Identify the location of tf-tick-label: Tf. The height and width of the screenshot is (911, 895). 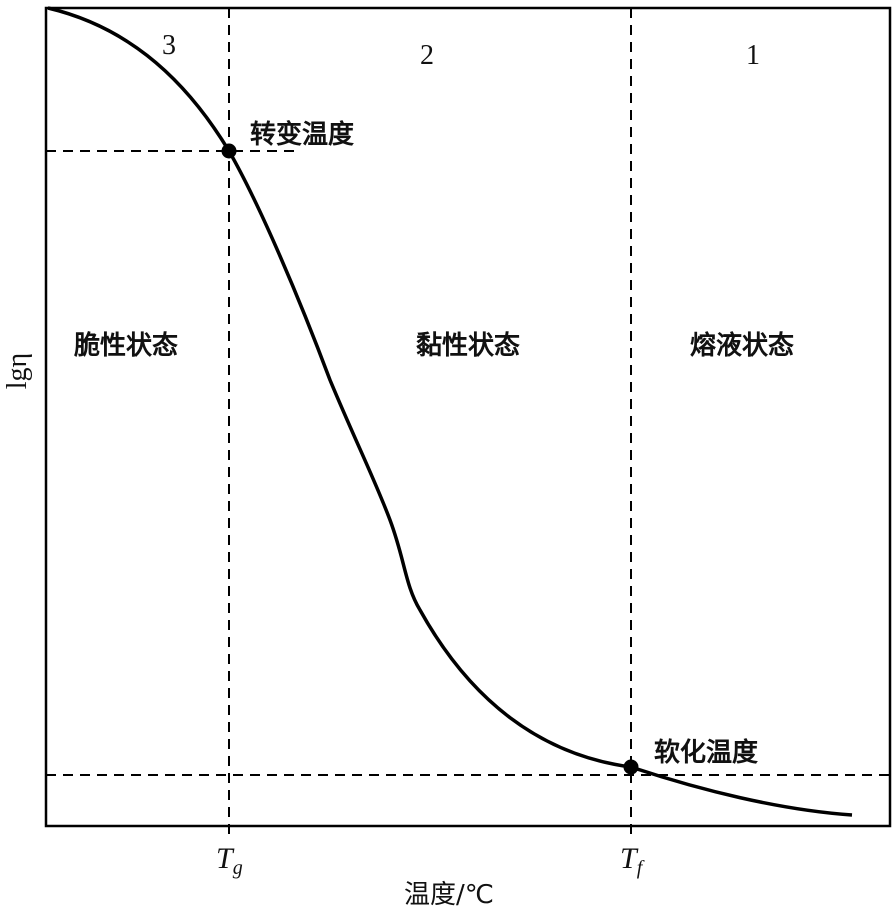
(631, 860).